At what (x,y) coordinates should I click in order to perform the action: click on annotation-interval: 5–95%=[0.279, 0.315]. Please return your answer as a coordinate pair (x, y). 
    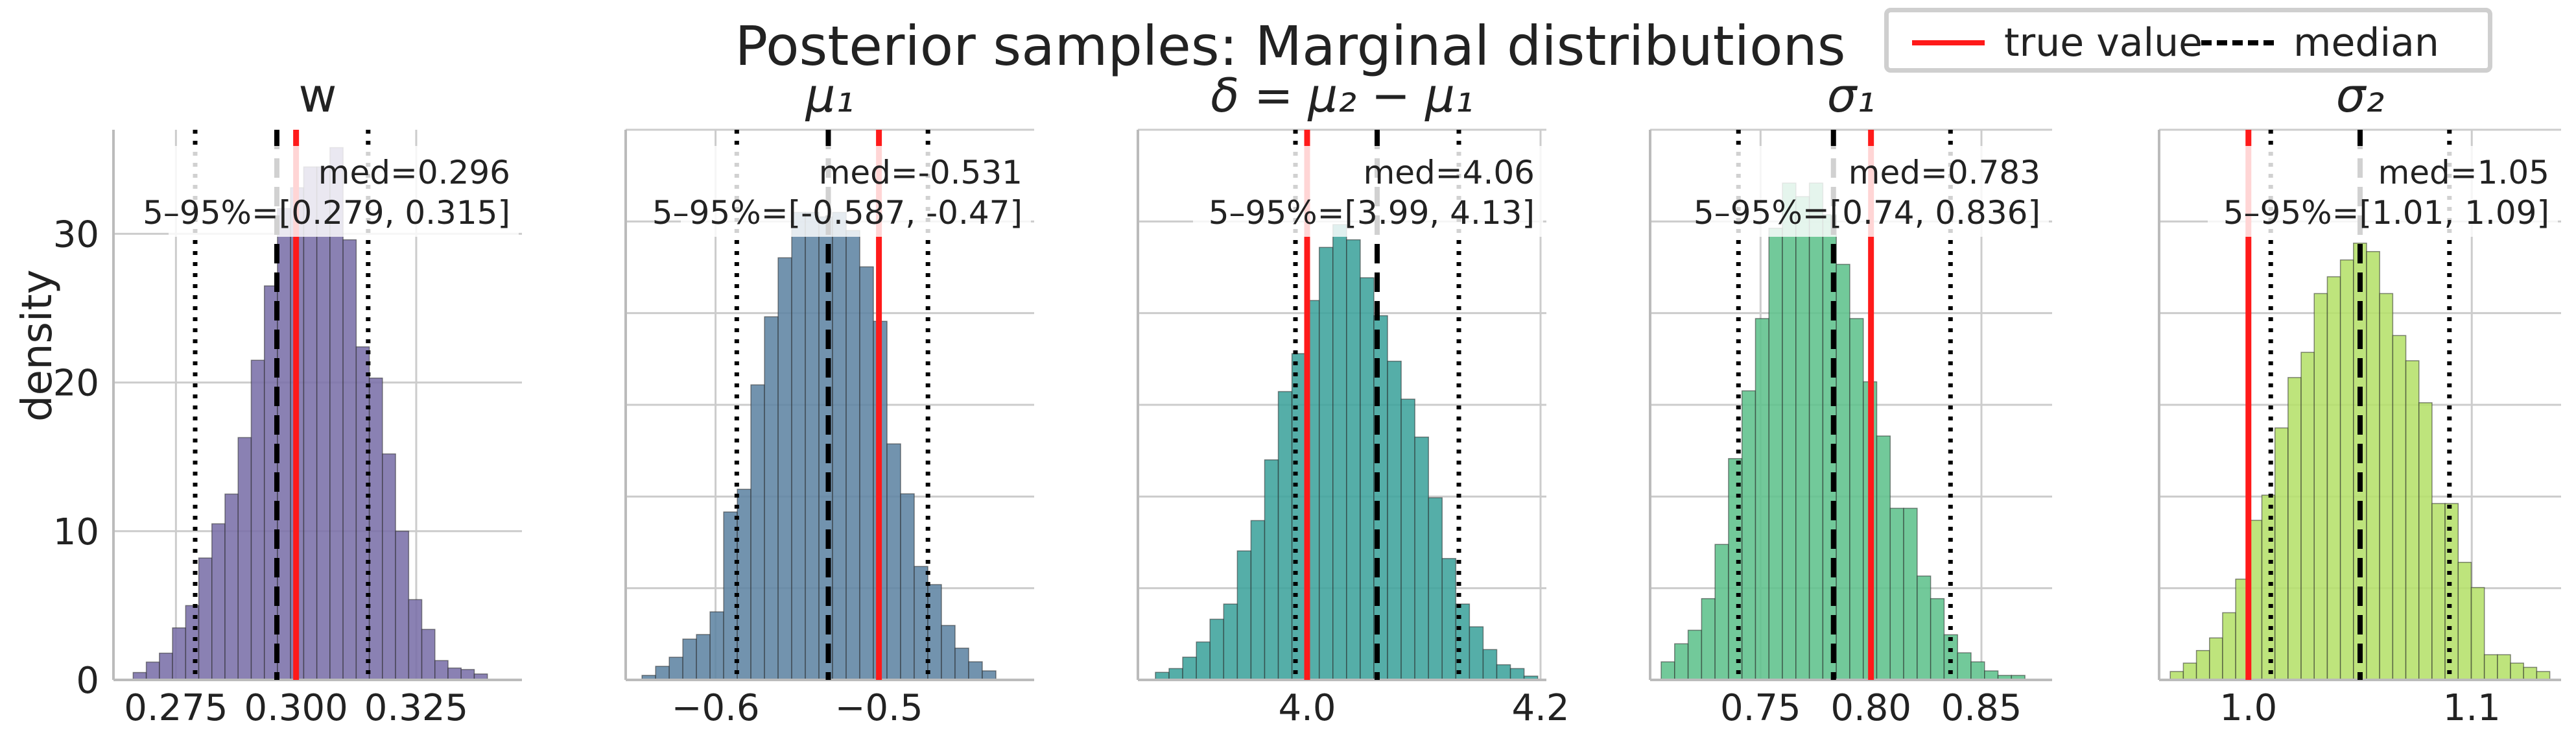
    Looking at the image, I should click on (327, 213).